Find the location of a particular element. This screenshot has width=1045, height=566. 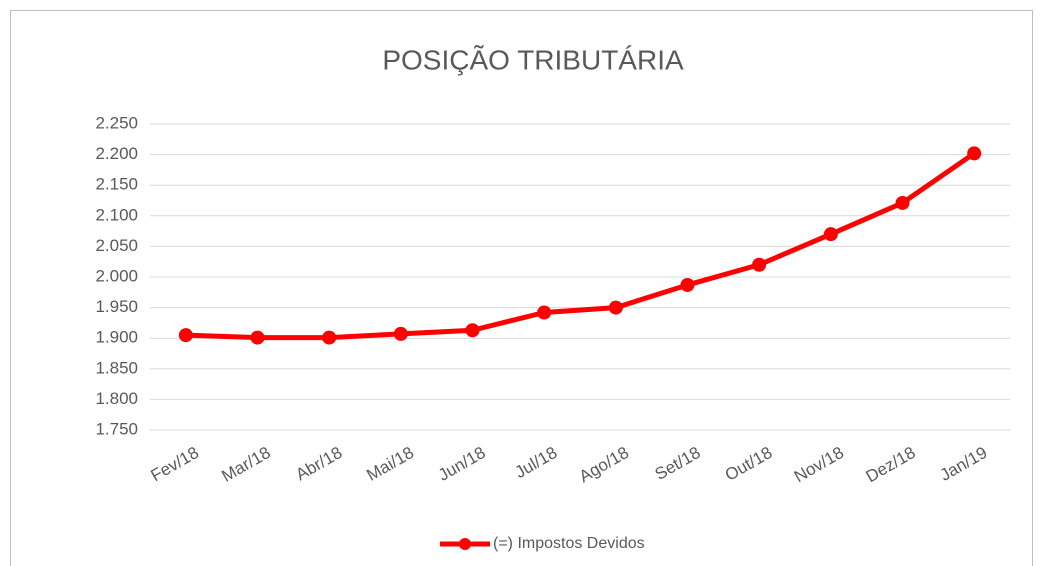

y-tick-label: 2.050 is located at coordinates (116, 245).